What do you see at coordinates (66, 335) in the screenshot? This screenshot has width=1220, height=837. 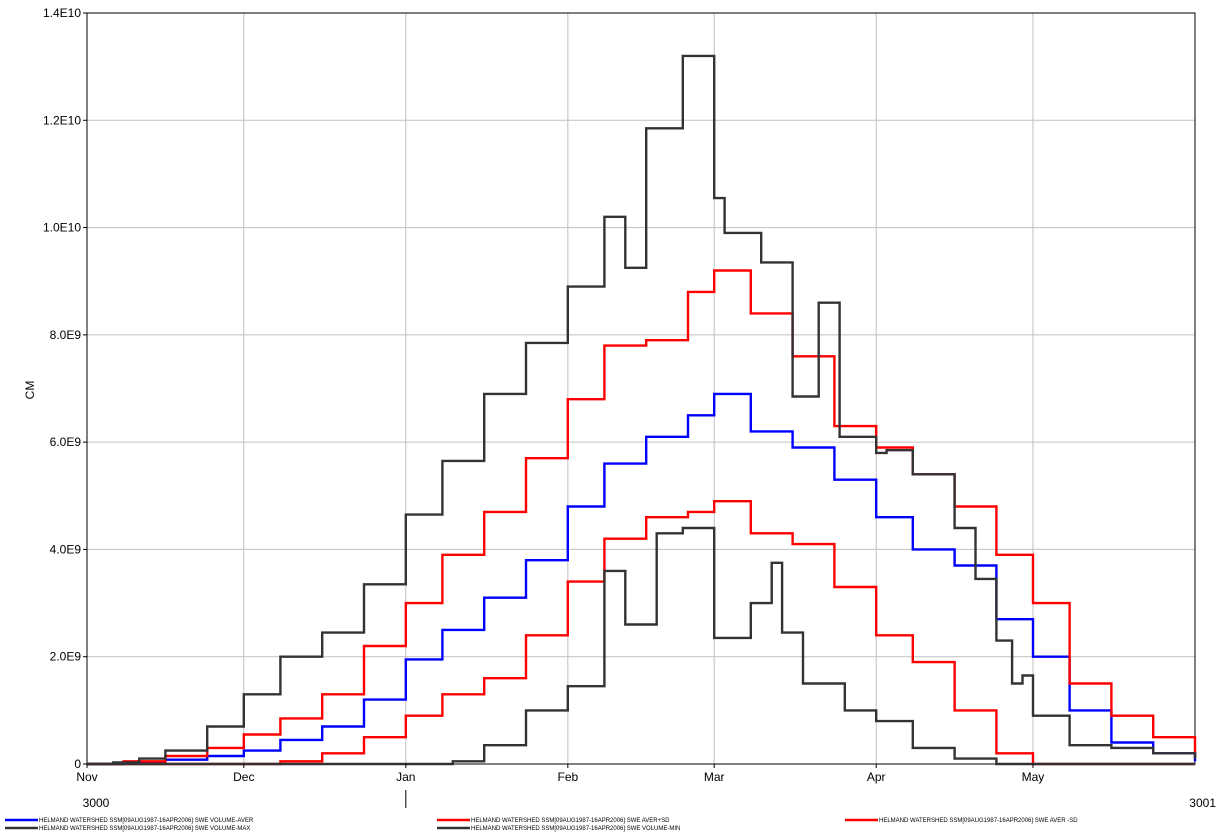 I see `y-tick-label: 8.0E9` at bounding box center [66, 335].